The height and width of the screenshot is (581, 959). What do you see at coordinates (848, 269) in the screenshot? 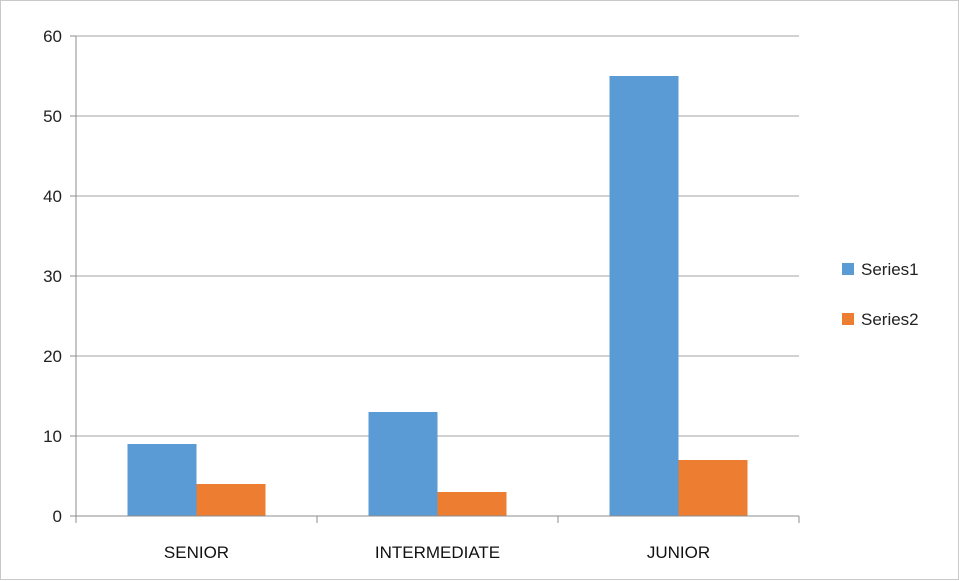
I see `legend-swatch-series1` at bounding box center [848, 269].